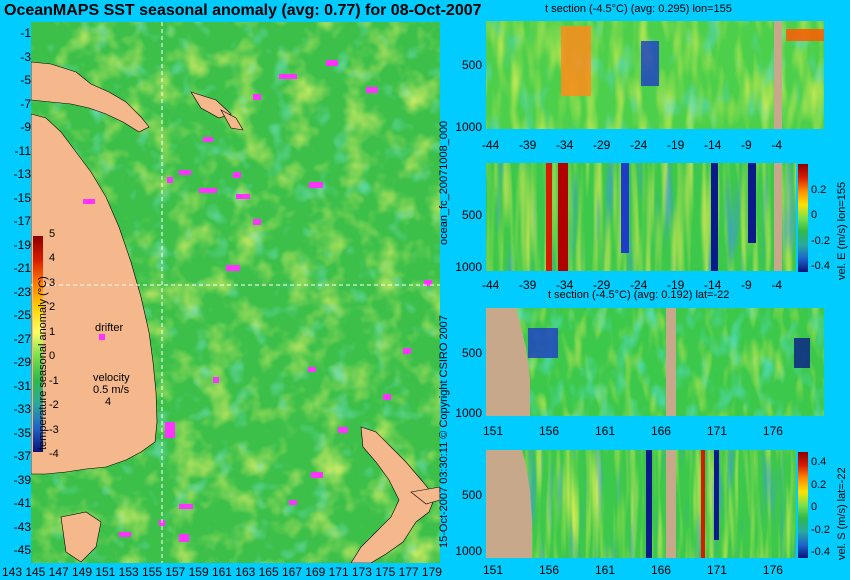 The image size is (850, 580). Describe the element at coordinates (820, 228) in the screenshot. I see `panel2-colorbar-ticks: 0.2 0 -0.2 -0.4` at that location.